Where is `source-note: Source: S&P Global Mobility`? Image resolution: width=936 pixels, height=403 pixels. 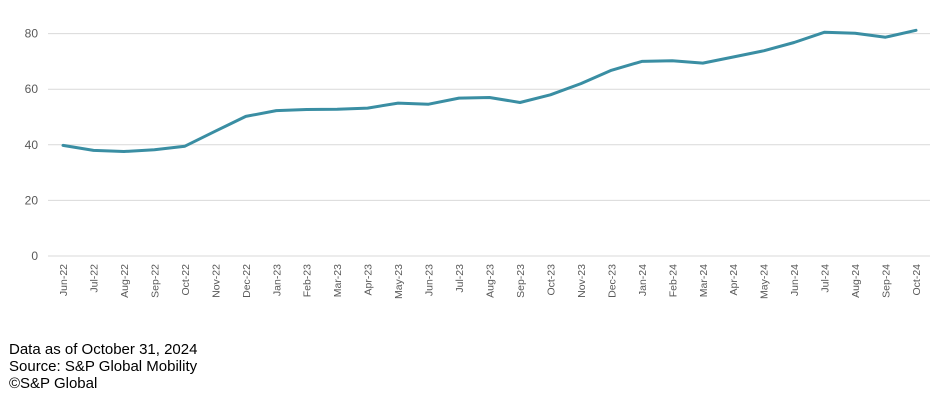
source-note: Source: S&P Global Mobility is located at coordinates (103, 366).